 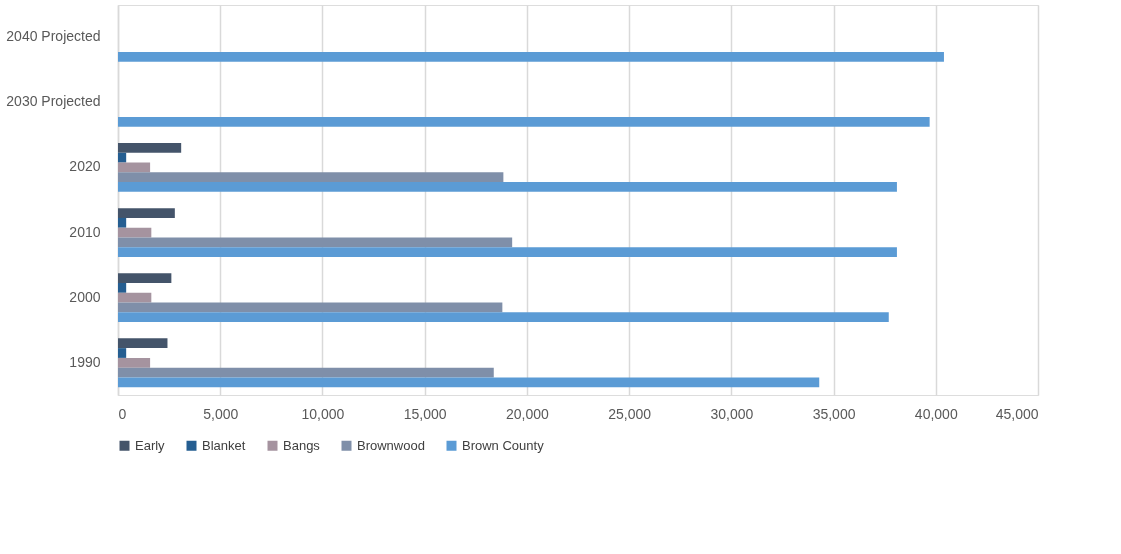 I want to click on legend-label: Blanket, so click(x=224, y=445).